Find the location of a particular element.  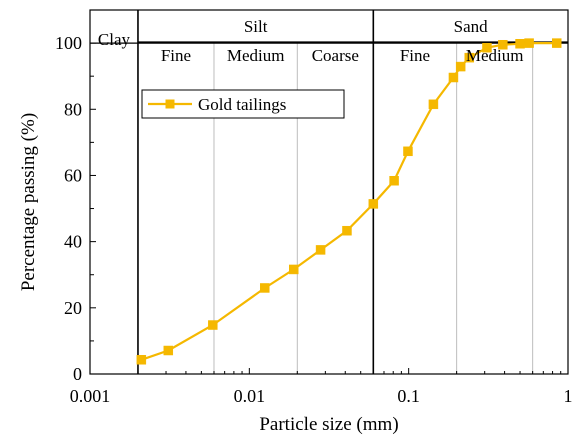

y-tick-label: 60 is located at coordinates (73, 175).